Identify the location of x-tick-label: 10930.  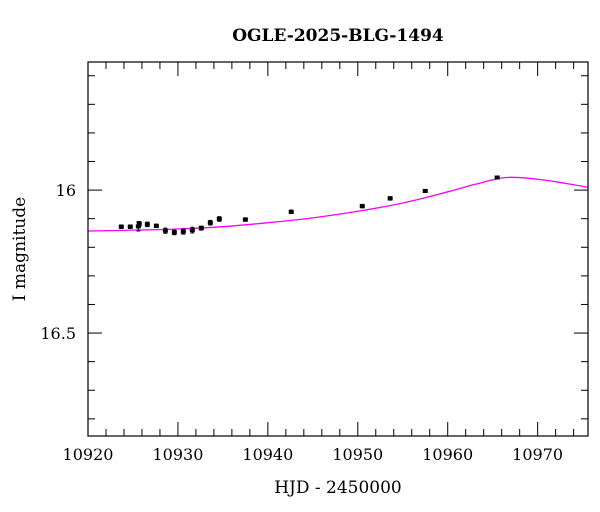
(177, 454).